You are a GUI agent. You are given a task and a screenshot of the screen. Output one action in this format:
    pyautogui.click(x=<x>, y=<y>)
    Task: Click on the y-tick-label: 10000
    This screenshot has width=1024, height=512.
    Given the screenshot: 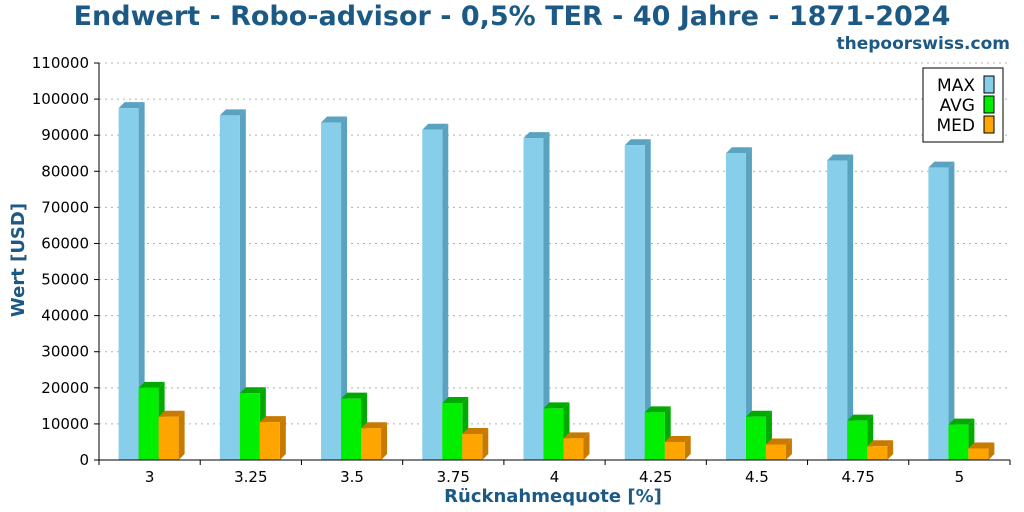 What is the action you would take?
    pyautogui.click(x=65, y=424)
    